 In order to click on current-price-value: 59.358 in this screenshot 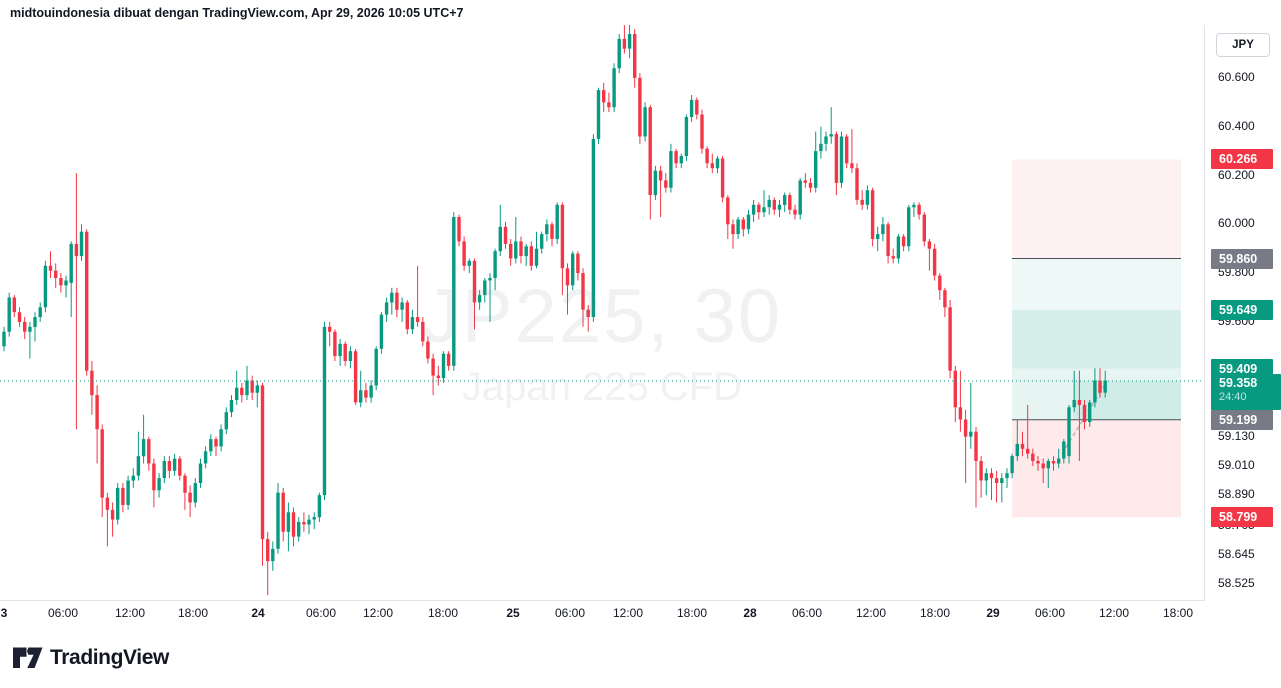, I will do `click(1238, 382)`.